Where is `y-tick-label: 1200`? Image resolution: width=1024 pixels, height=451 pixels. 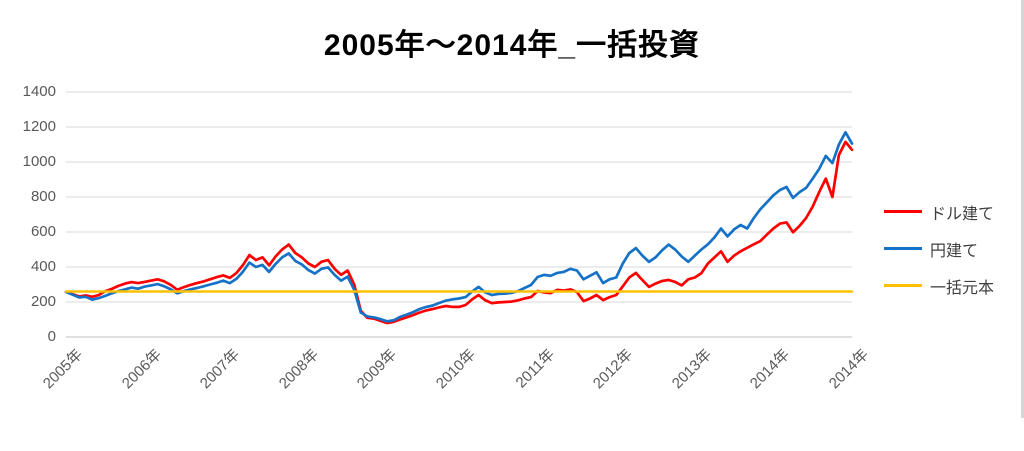 y-tick-label: 1200 is located at coordinates (39, 126).